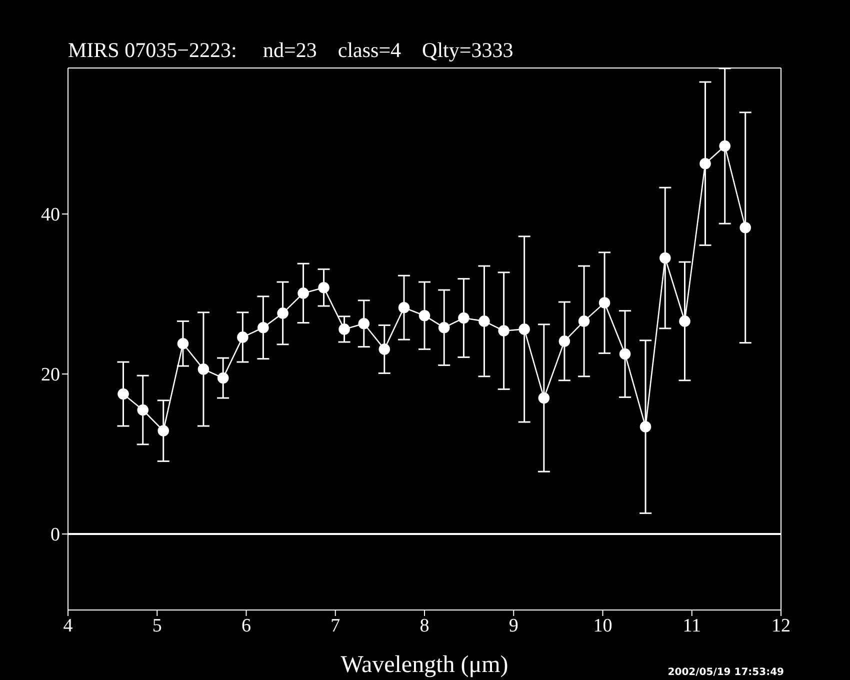  I want to click on x-tick-label: 8, so click(425, 625).